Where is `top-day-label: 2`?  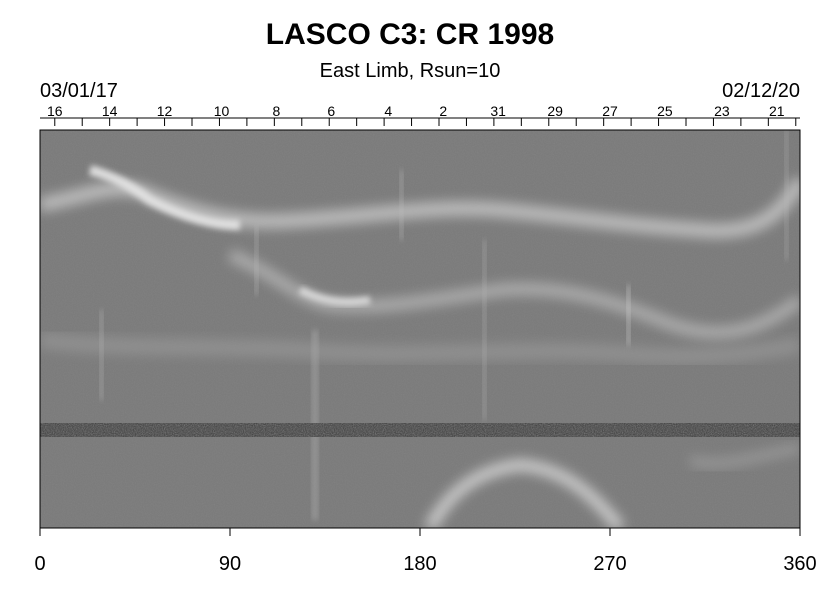 top-day-label: 2 is located at coordinates (443, 111).